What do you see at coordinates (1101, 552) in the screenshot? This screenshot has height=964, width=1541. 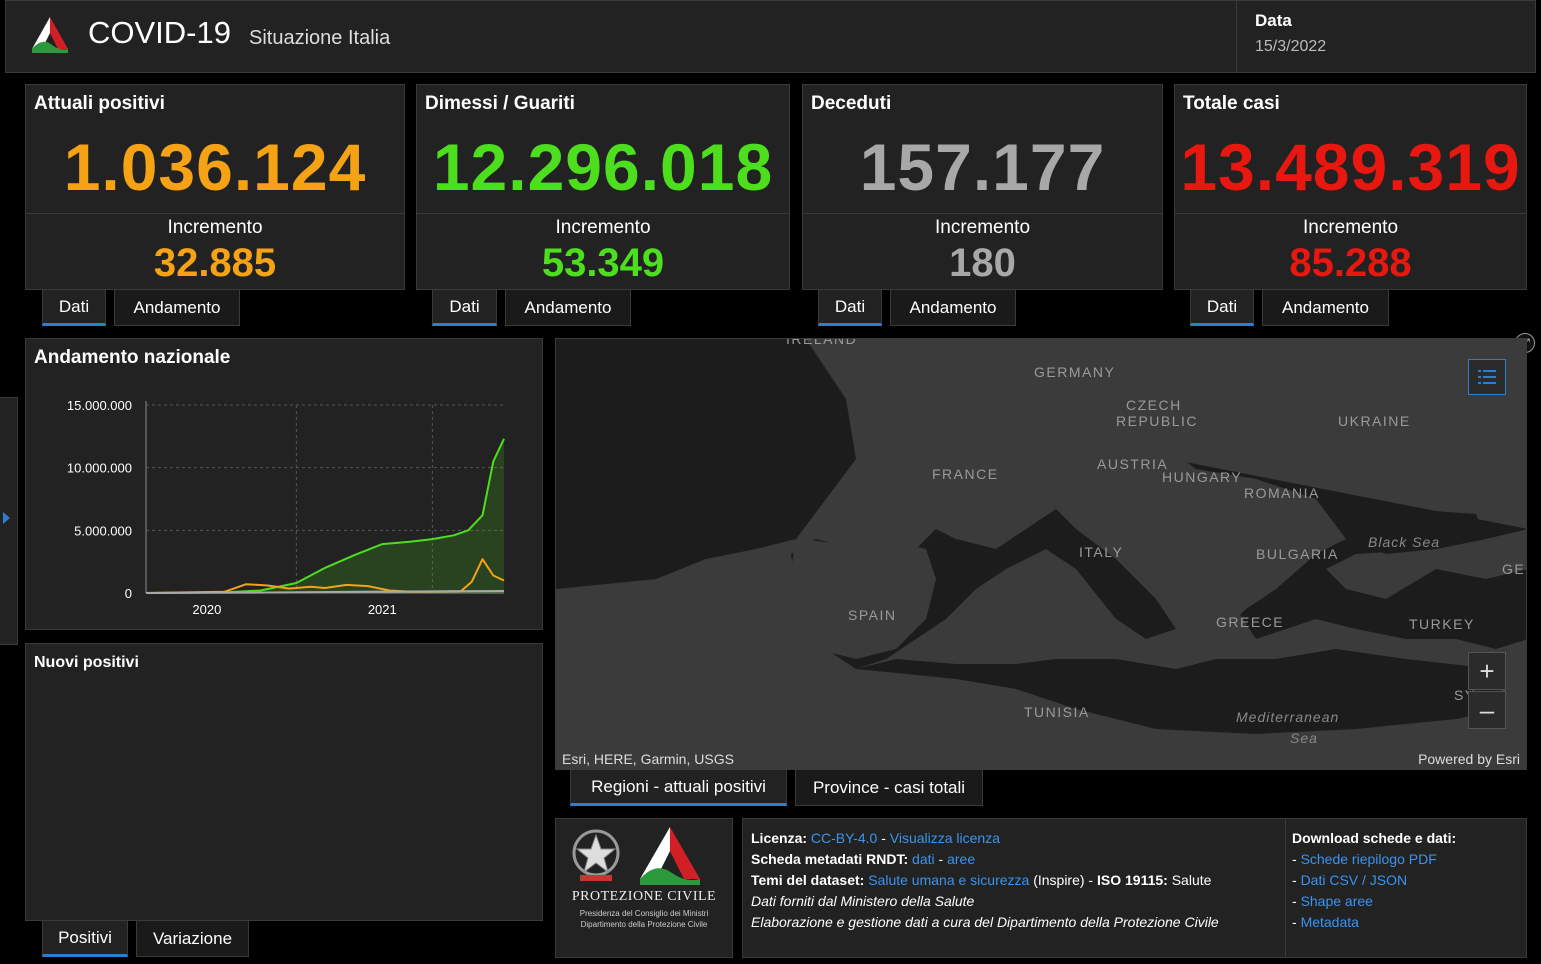 I see `map-label: ITALY` at bounding box center [1101, 552].